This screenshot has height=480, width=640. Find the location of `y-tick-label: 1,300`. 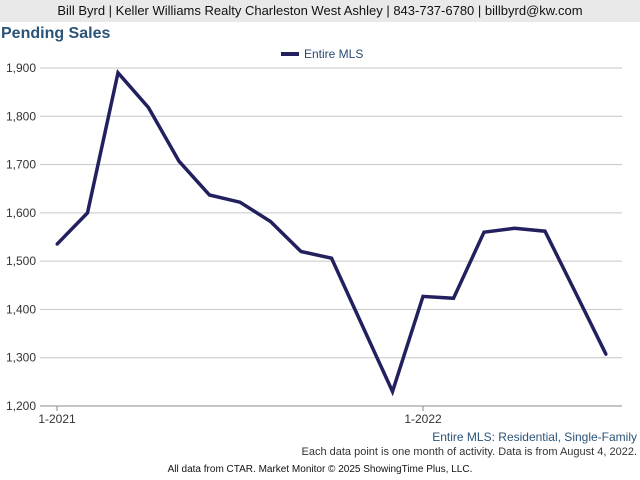

y-tick-label: 1,300 is located at coordinates (21, 358).